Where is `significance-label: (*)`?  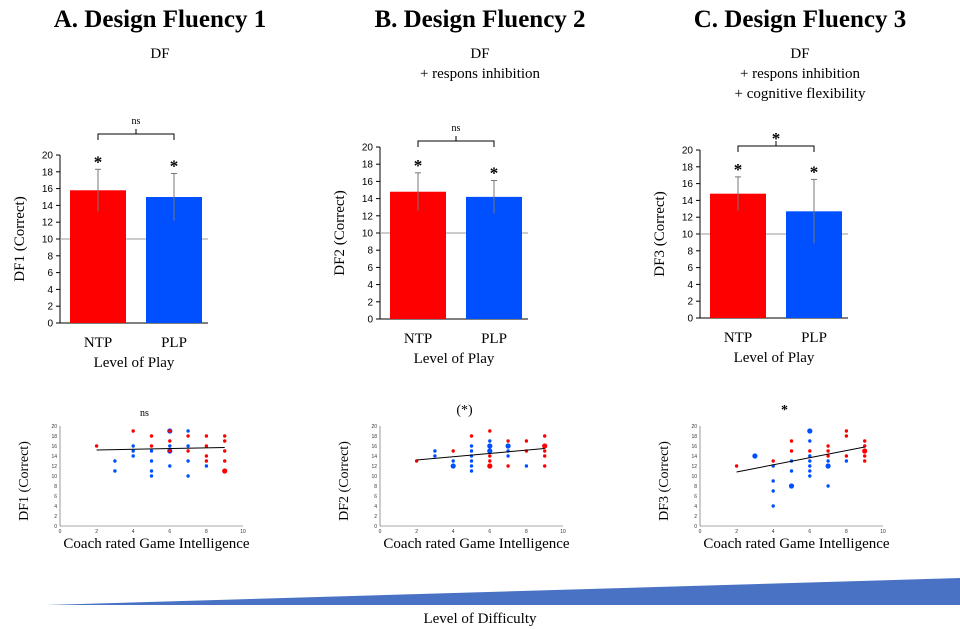 significance-label: (*) is located at coordinates (464, 410).